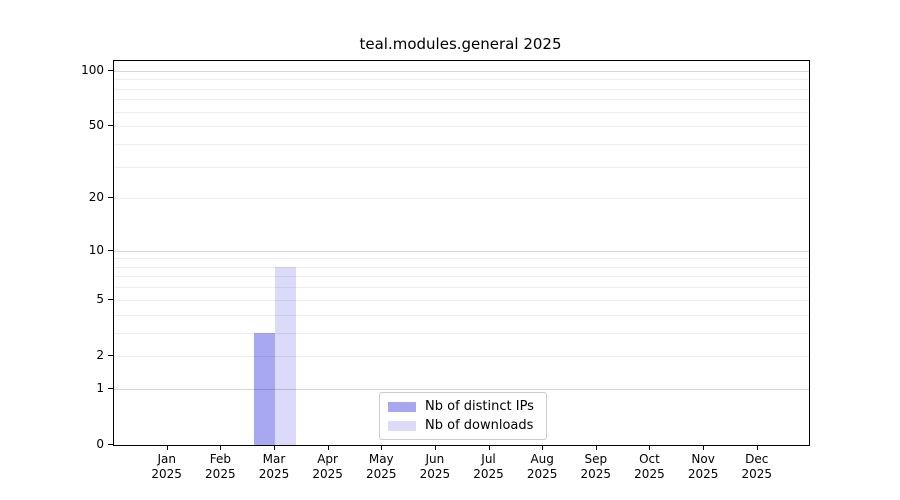 This screenshot has width=900, height=500. I want to click on x-tick-label-apr-2025: Apr 2025, so click(327, 466).